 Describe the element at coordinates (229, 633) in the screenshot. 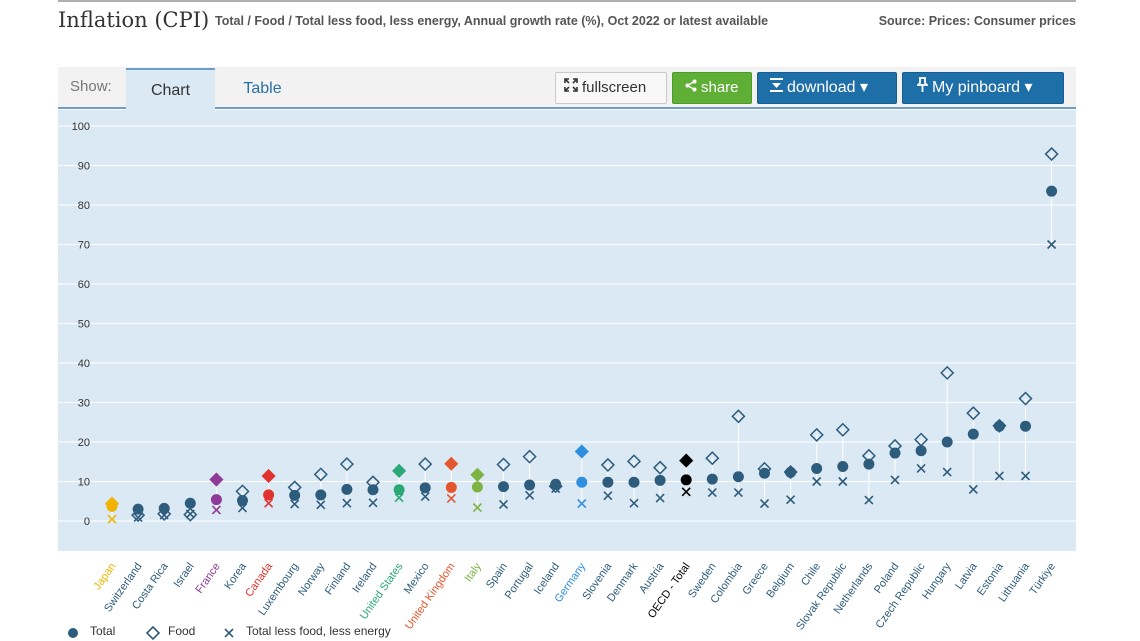

I see `legend-core-marker` at that location.